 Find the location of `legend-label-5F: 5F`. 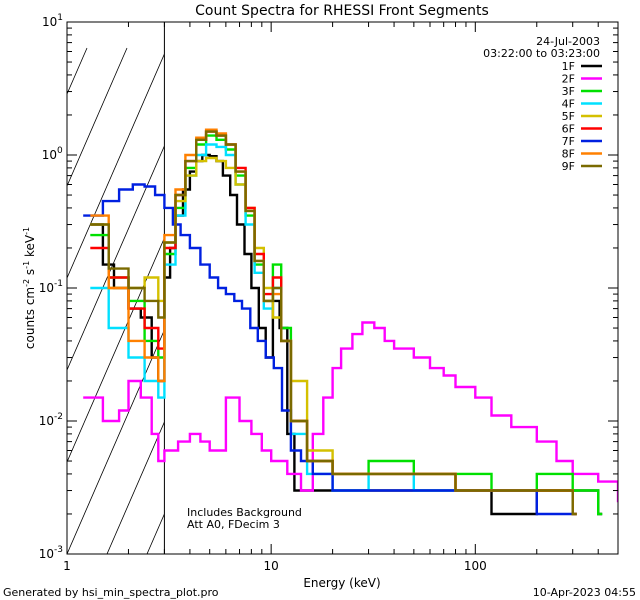

legend-label-5F: 5F is located at coordinates (568, 116).